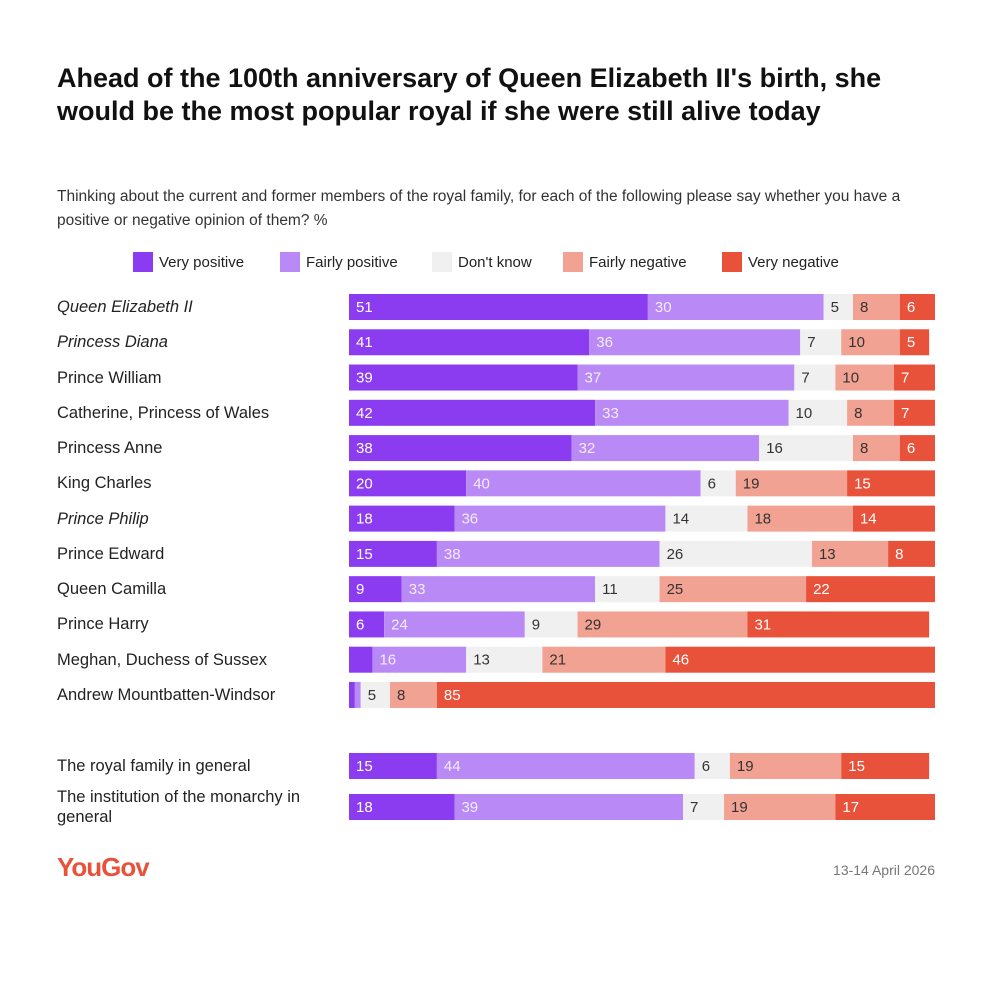 The image size is (984, 983). Describe the element at coordinates (112, 342) in the screenshot. I see `category-label: Princess Diana` at that location.